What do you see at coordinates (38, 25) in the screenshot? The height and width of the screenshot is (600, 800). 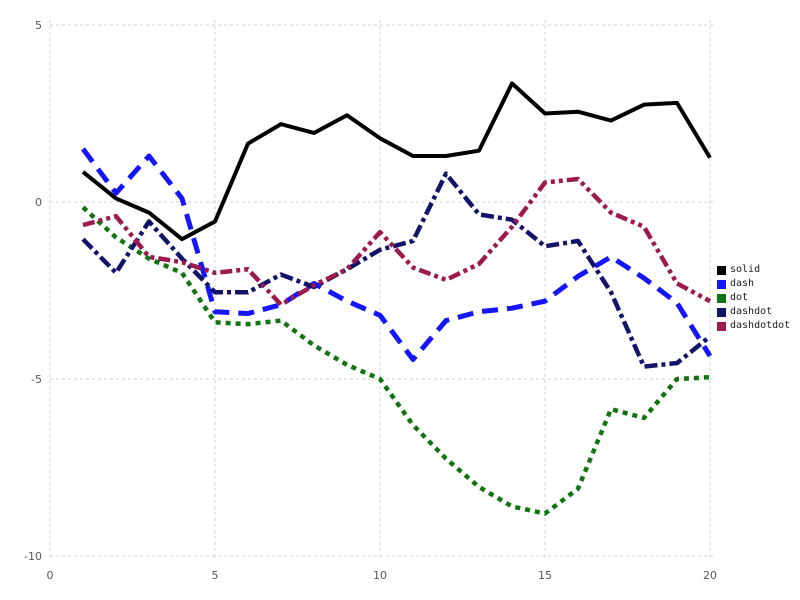 I see `y-axis-tick-label: 5` at bounding box center [38, 25].